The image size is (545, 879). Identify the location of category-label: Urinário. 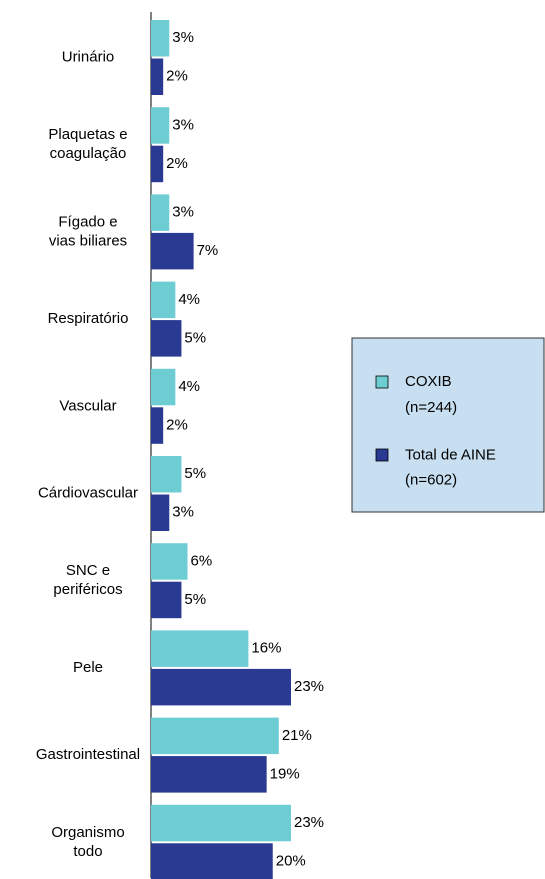
(88, 56).